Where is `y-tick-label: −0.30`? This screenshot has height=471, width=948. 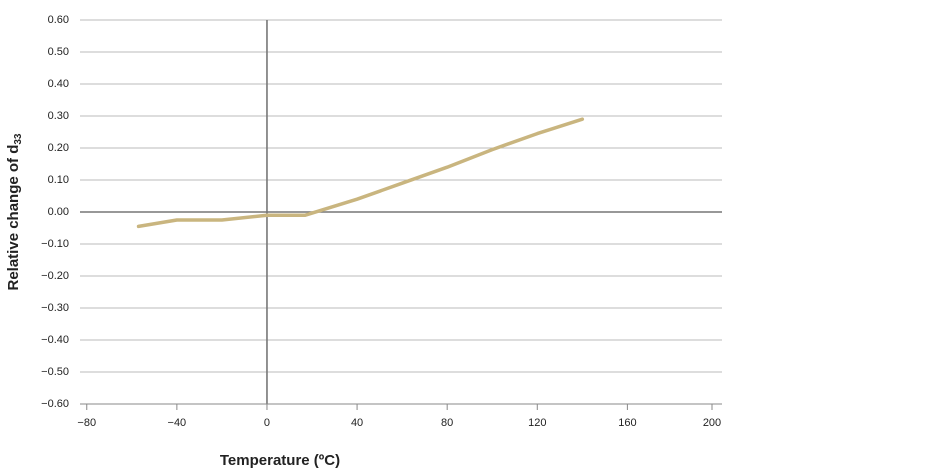 y-tick-label: −0.30 is located at coordinates (55, 308).